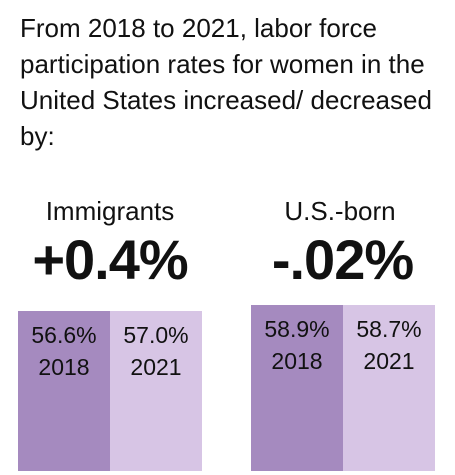 This screenshot has width=455, height=475. What do you see at coordinates (389, 329) in the screenshot?
I see `bar-value-label: 58.7%` at bounding box center [389, 329].